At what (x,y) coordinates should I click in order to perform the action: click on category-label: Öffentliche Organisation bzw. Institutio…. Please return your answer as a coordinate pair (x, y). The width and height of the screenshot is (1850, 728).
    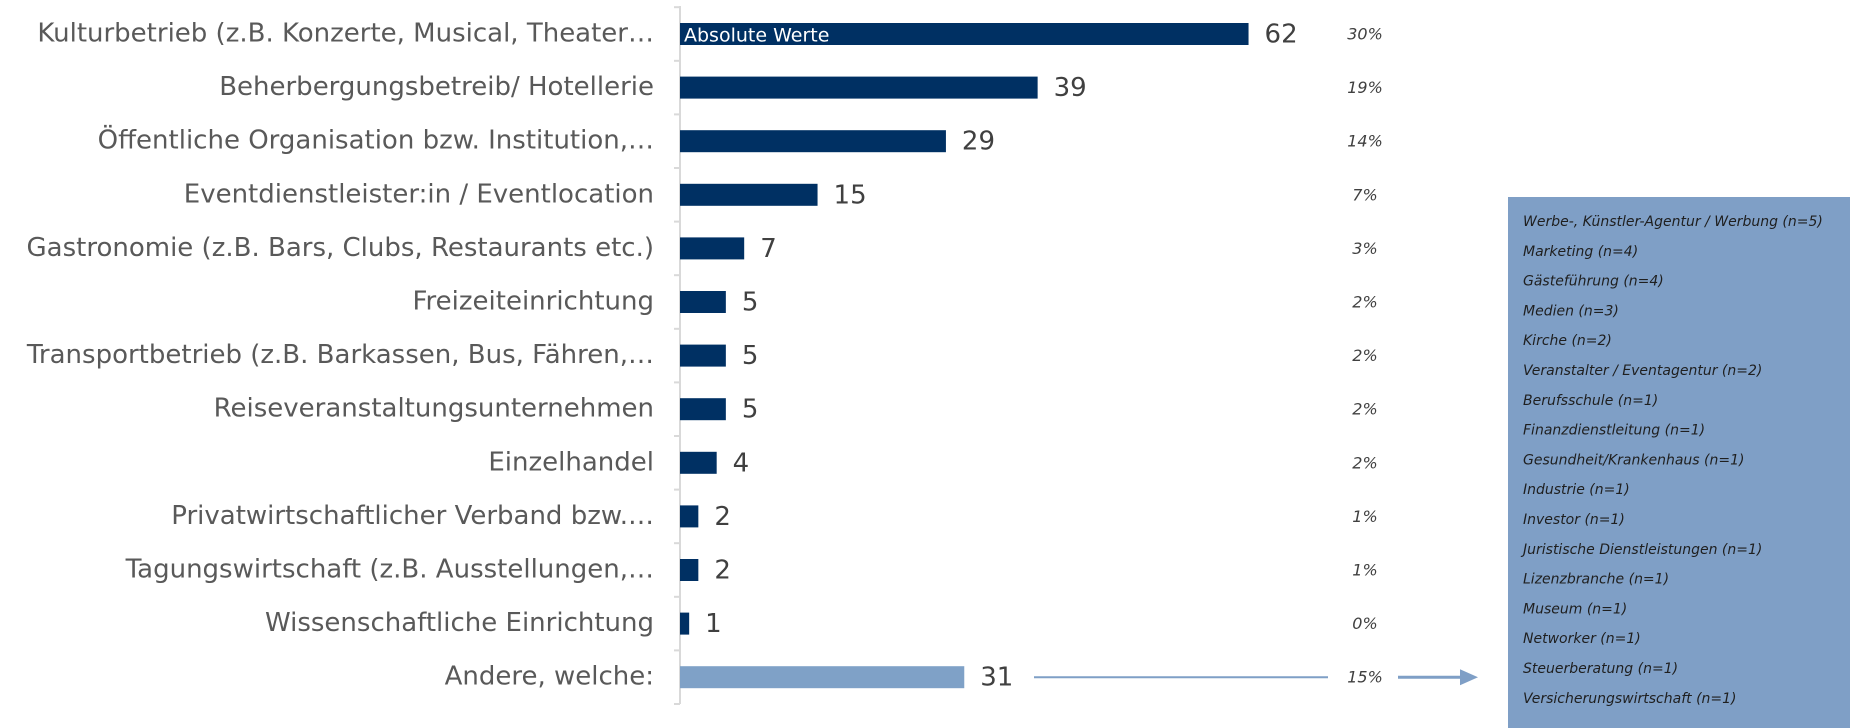
    Looking at the image, I should click on (376, 140).